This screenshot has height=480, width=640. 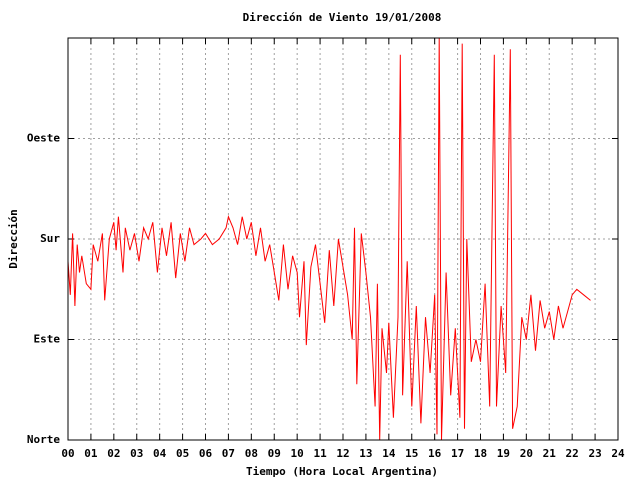 I want to click on x-tick-label: 14, so click(x=389, y=453).